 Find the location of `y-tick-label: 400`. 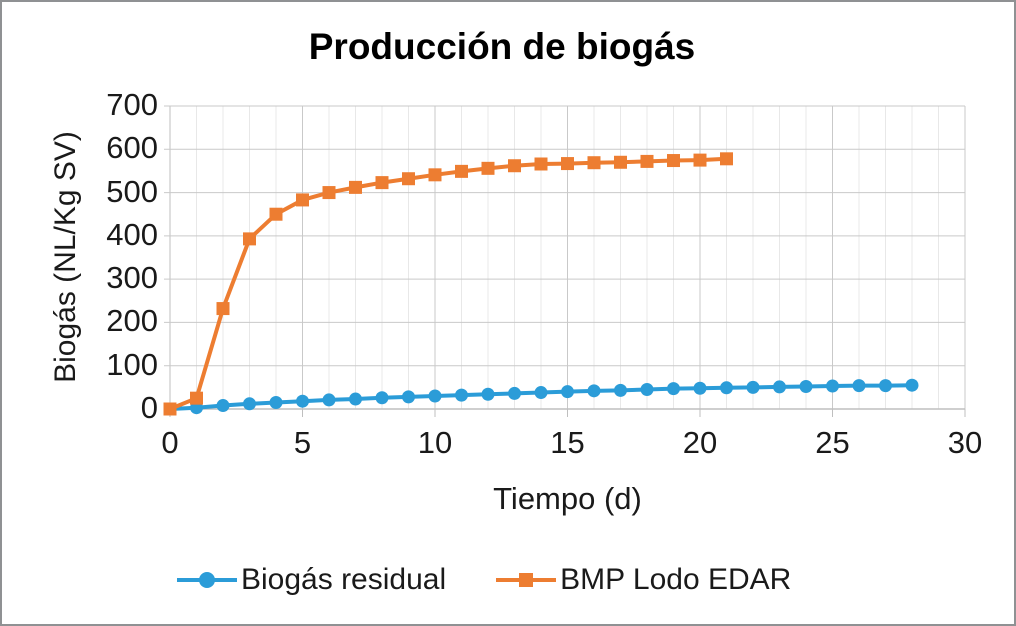

y-tick-label: 400 is located at coordinates (132, 234).